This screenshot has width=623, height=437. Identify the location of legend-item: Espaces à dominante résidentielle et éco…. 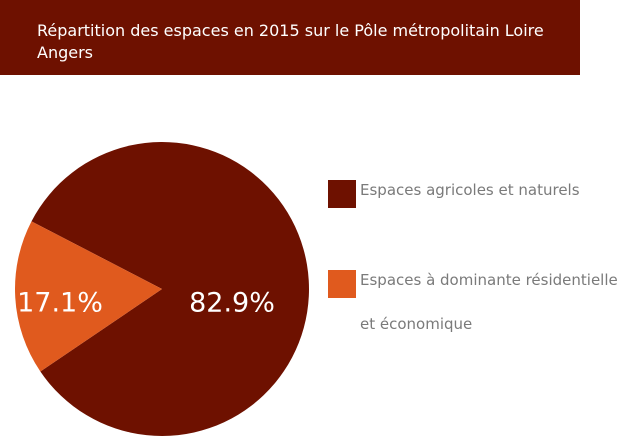
(475, 308).